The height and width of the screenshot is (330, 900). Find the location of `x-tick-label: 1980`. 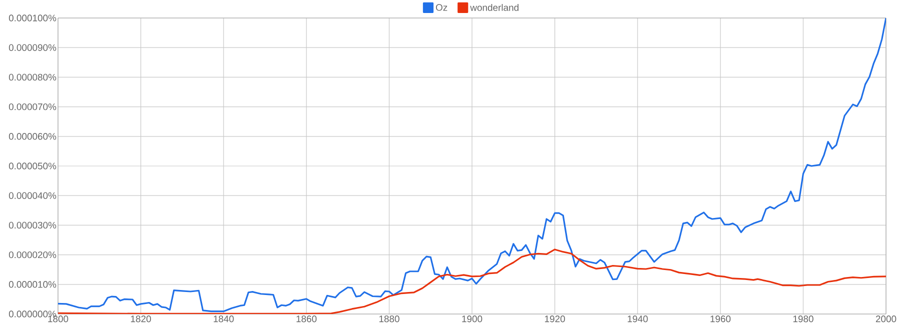

x-tick-label: 1980 is located at coordinates (803, 319).